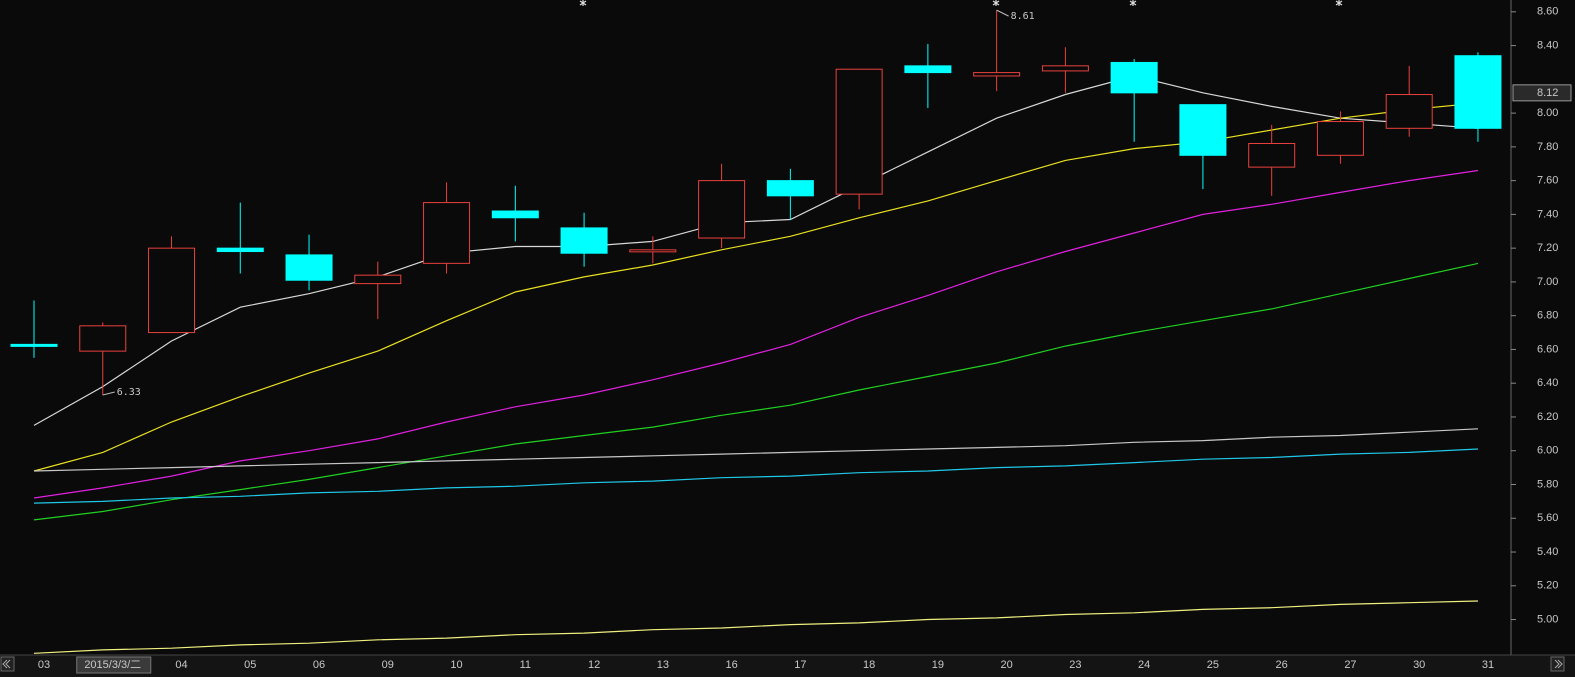 The image size is (1575, 677). I want to click on y-tick-label: 8.40, so click(1547, 45).